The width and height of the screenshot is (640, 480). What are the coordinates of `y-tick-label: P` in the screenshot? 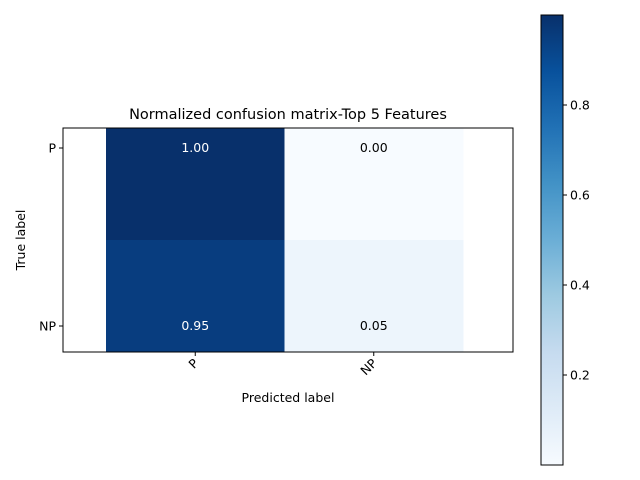 It's located at (52, 148).